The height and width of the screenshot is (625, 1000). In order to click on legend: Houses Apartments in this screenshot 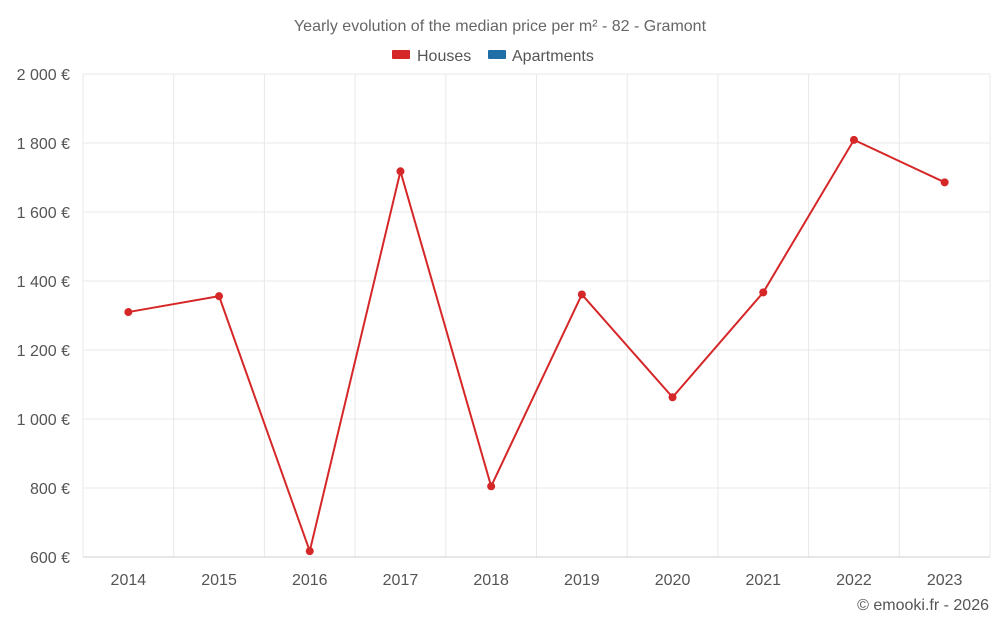, I will do `click(493, 56)`.